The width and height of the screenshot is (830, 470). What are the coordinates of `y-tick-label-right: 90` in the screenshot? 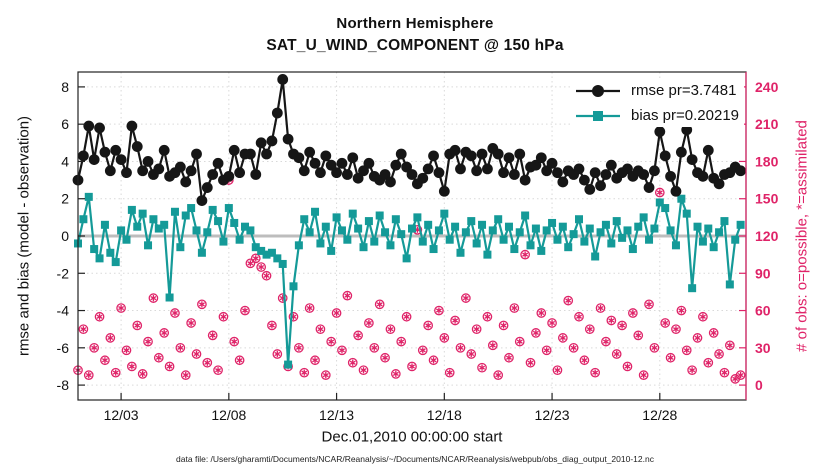 It's located at (763, 273).